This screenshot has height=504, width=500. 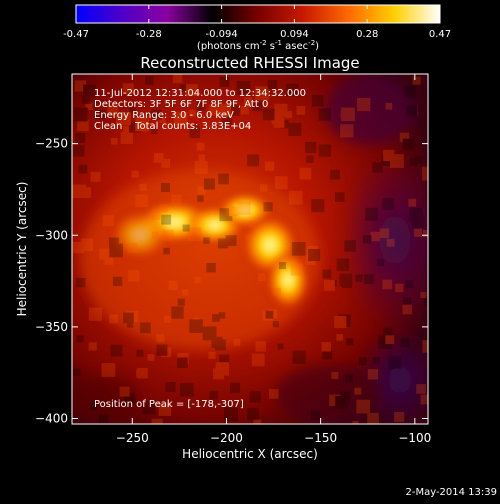 I want to click on x-tick-label: −250, so click(x=132, y=438).